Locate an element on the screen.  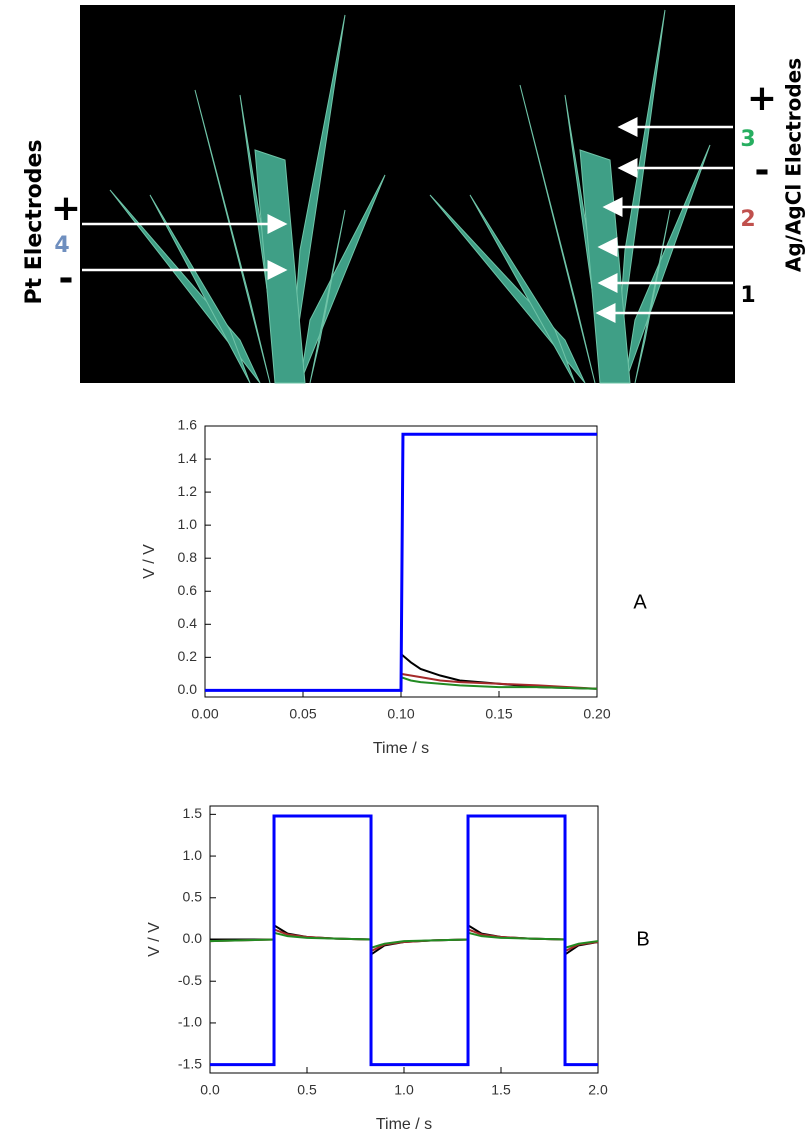
left-minus: - is located at coordinates (66, 278).